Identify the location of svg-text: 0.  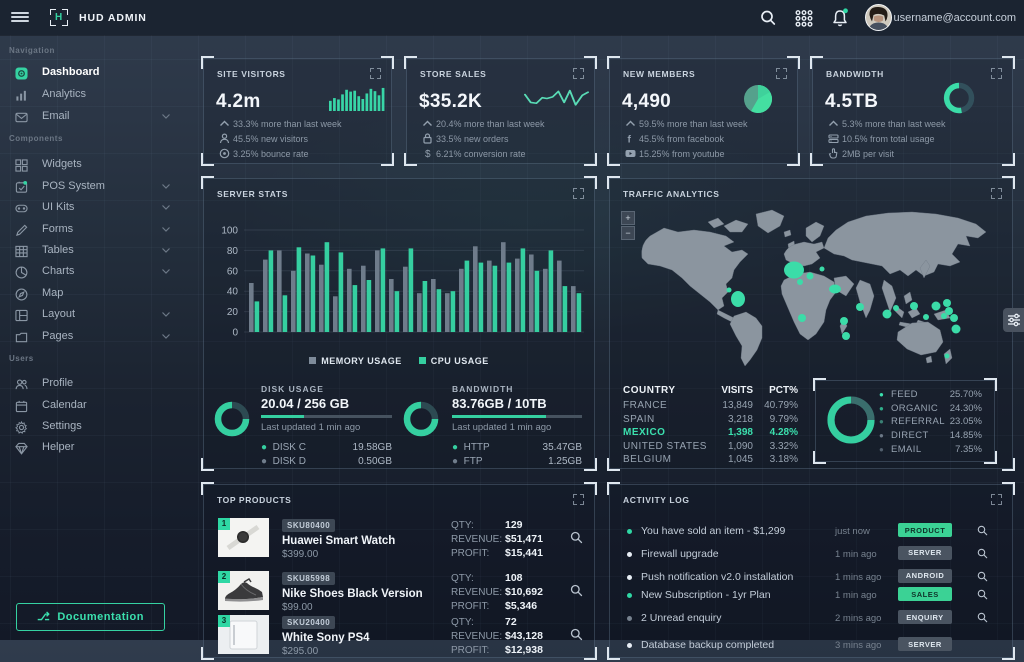
(235, 333).